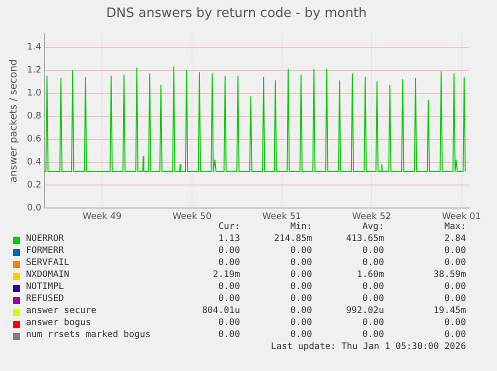  What do you see at coordinates (45, 287) in the screenshot?
I see `legend-label: NOTIMPL` at bounding box center [45, 287].